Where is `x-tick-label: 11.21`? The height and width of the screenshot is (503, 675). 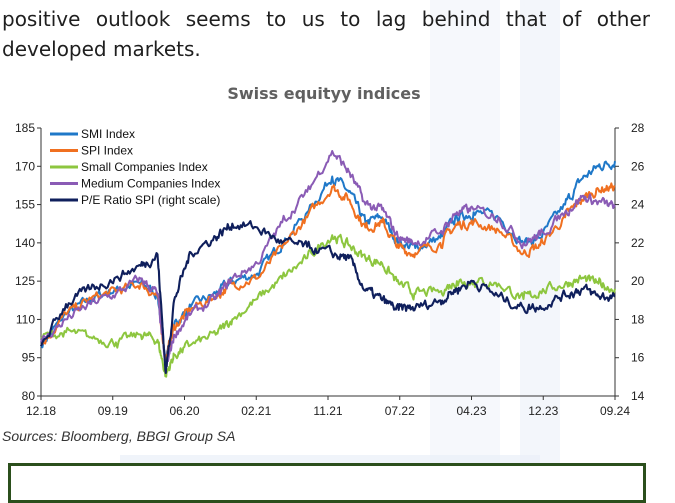
x-tick-label: 11.21 is located at coordinates (327, 411).